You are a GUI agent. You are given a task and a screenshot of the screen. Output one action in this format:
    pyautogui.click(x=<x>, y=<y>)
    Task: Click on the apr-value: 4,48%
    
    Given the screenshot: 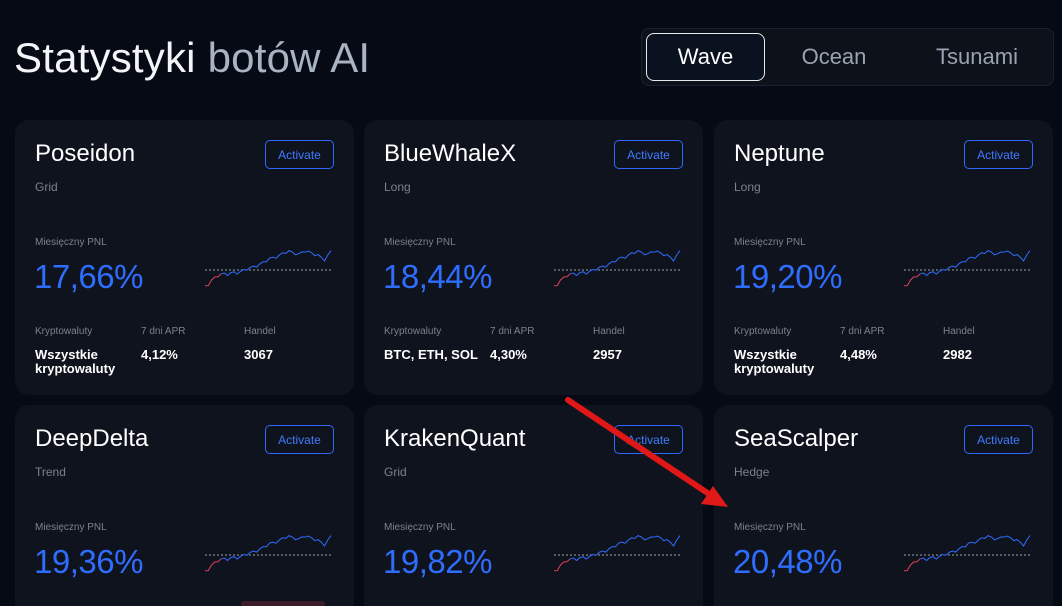 What is the action you would take?
    pyautogui.click(x=858, y=354)
    